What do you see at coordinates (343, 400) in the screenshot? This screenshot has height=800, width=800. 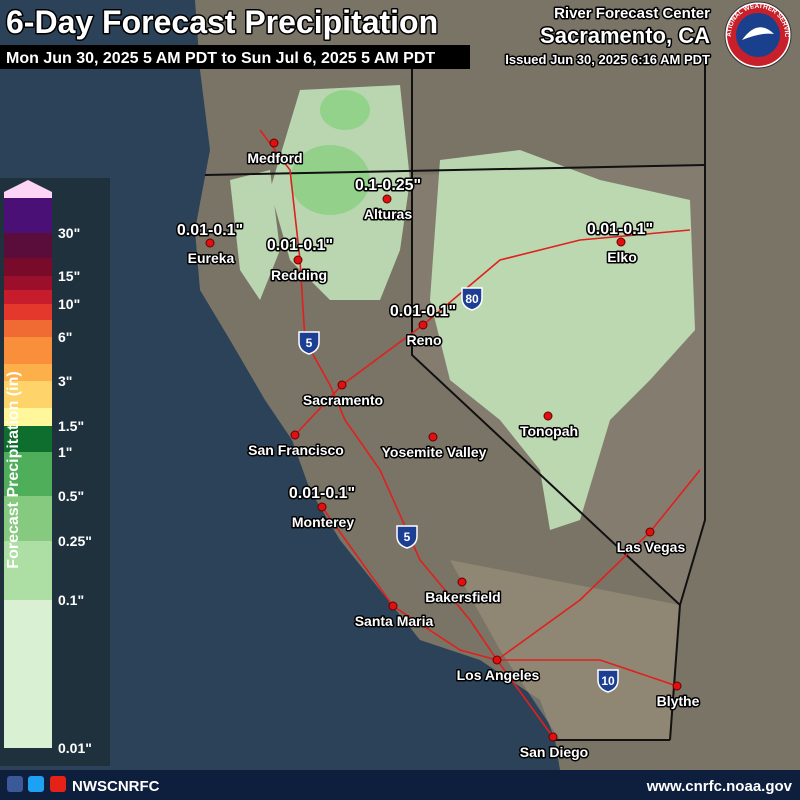 I see `city-label: Sacramento` at bounding box center [343, 400].